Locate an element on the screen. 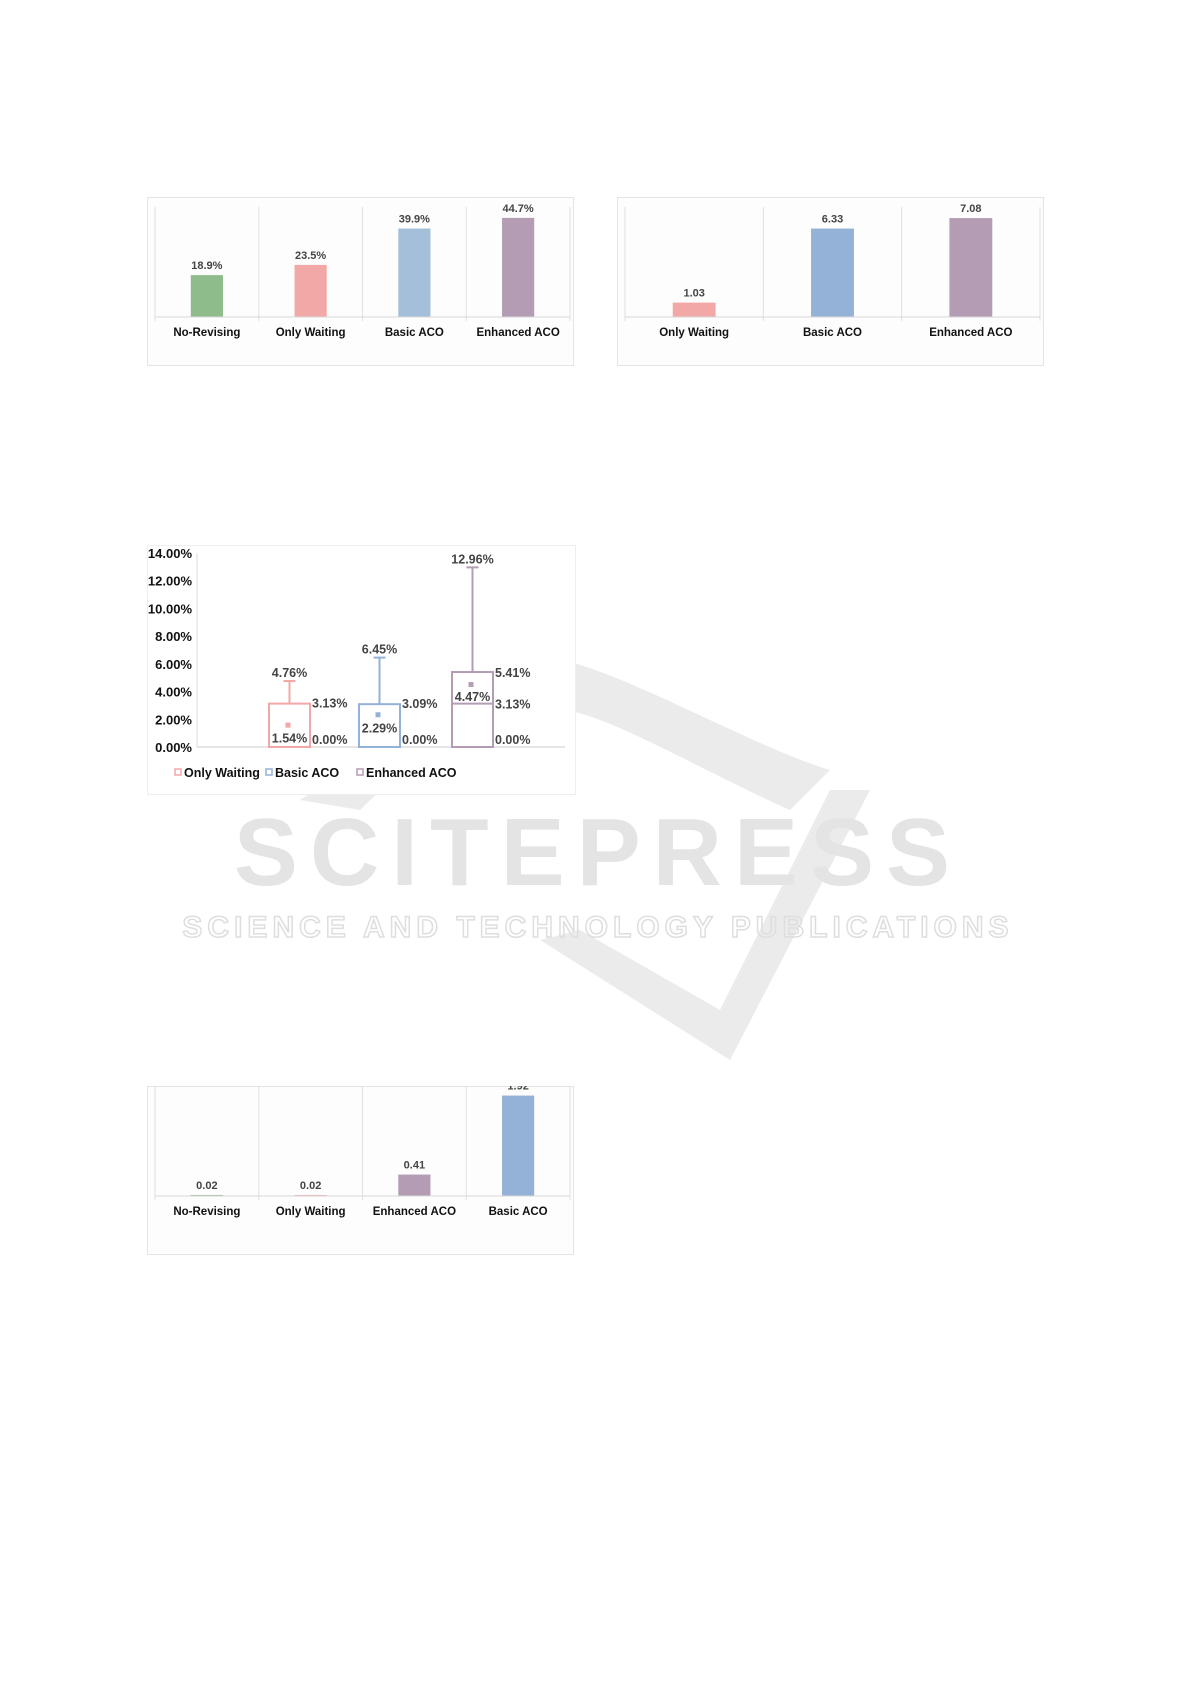 The width and height of the screenshot is (1191, 1684). q3-label: 5.41% is located at coordinates (512, 673).